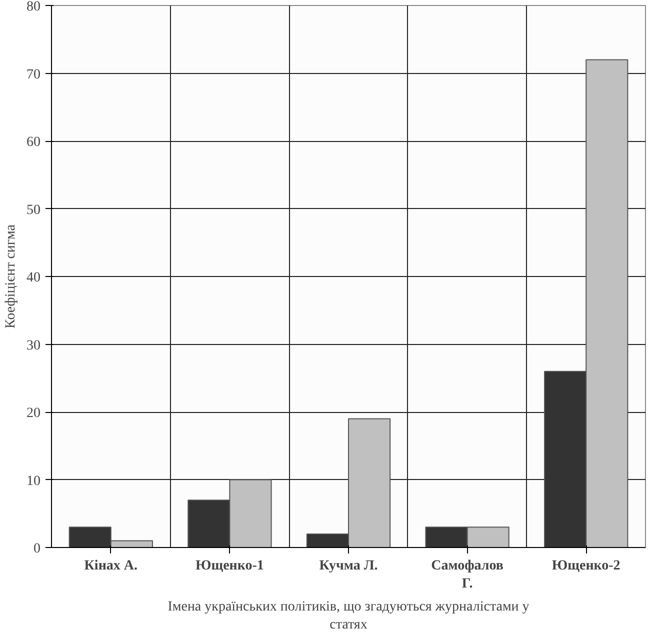 Image resolution: width=661 pixels, height=639 pixels. I want to click on x-tick-label: Ющенко-2, so click(586, 566).